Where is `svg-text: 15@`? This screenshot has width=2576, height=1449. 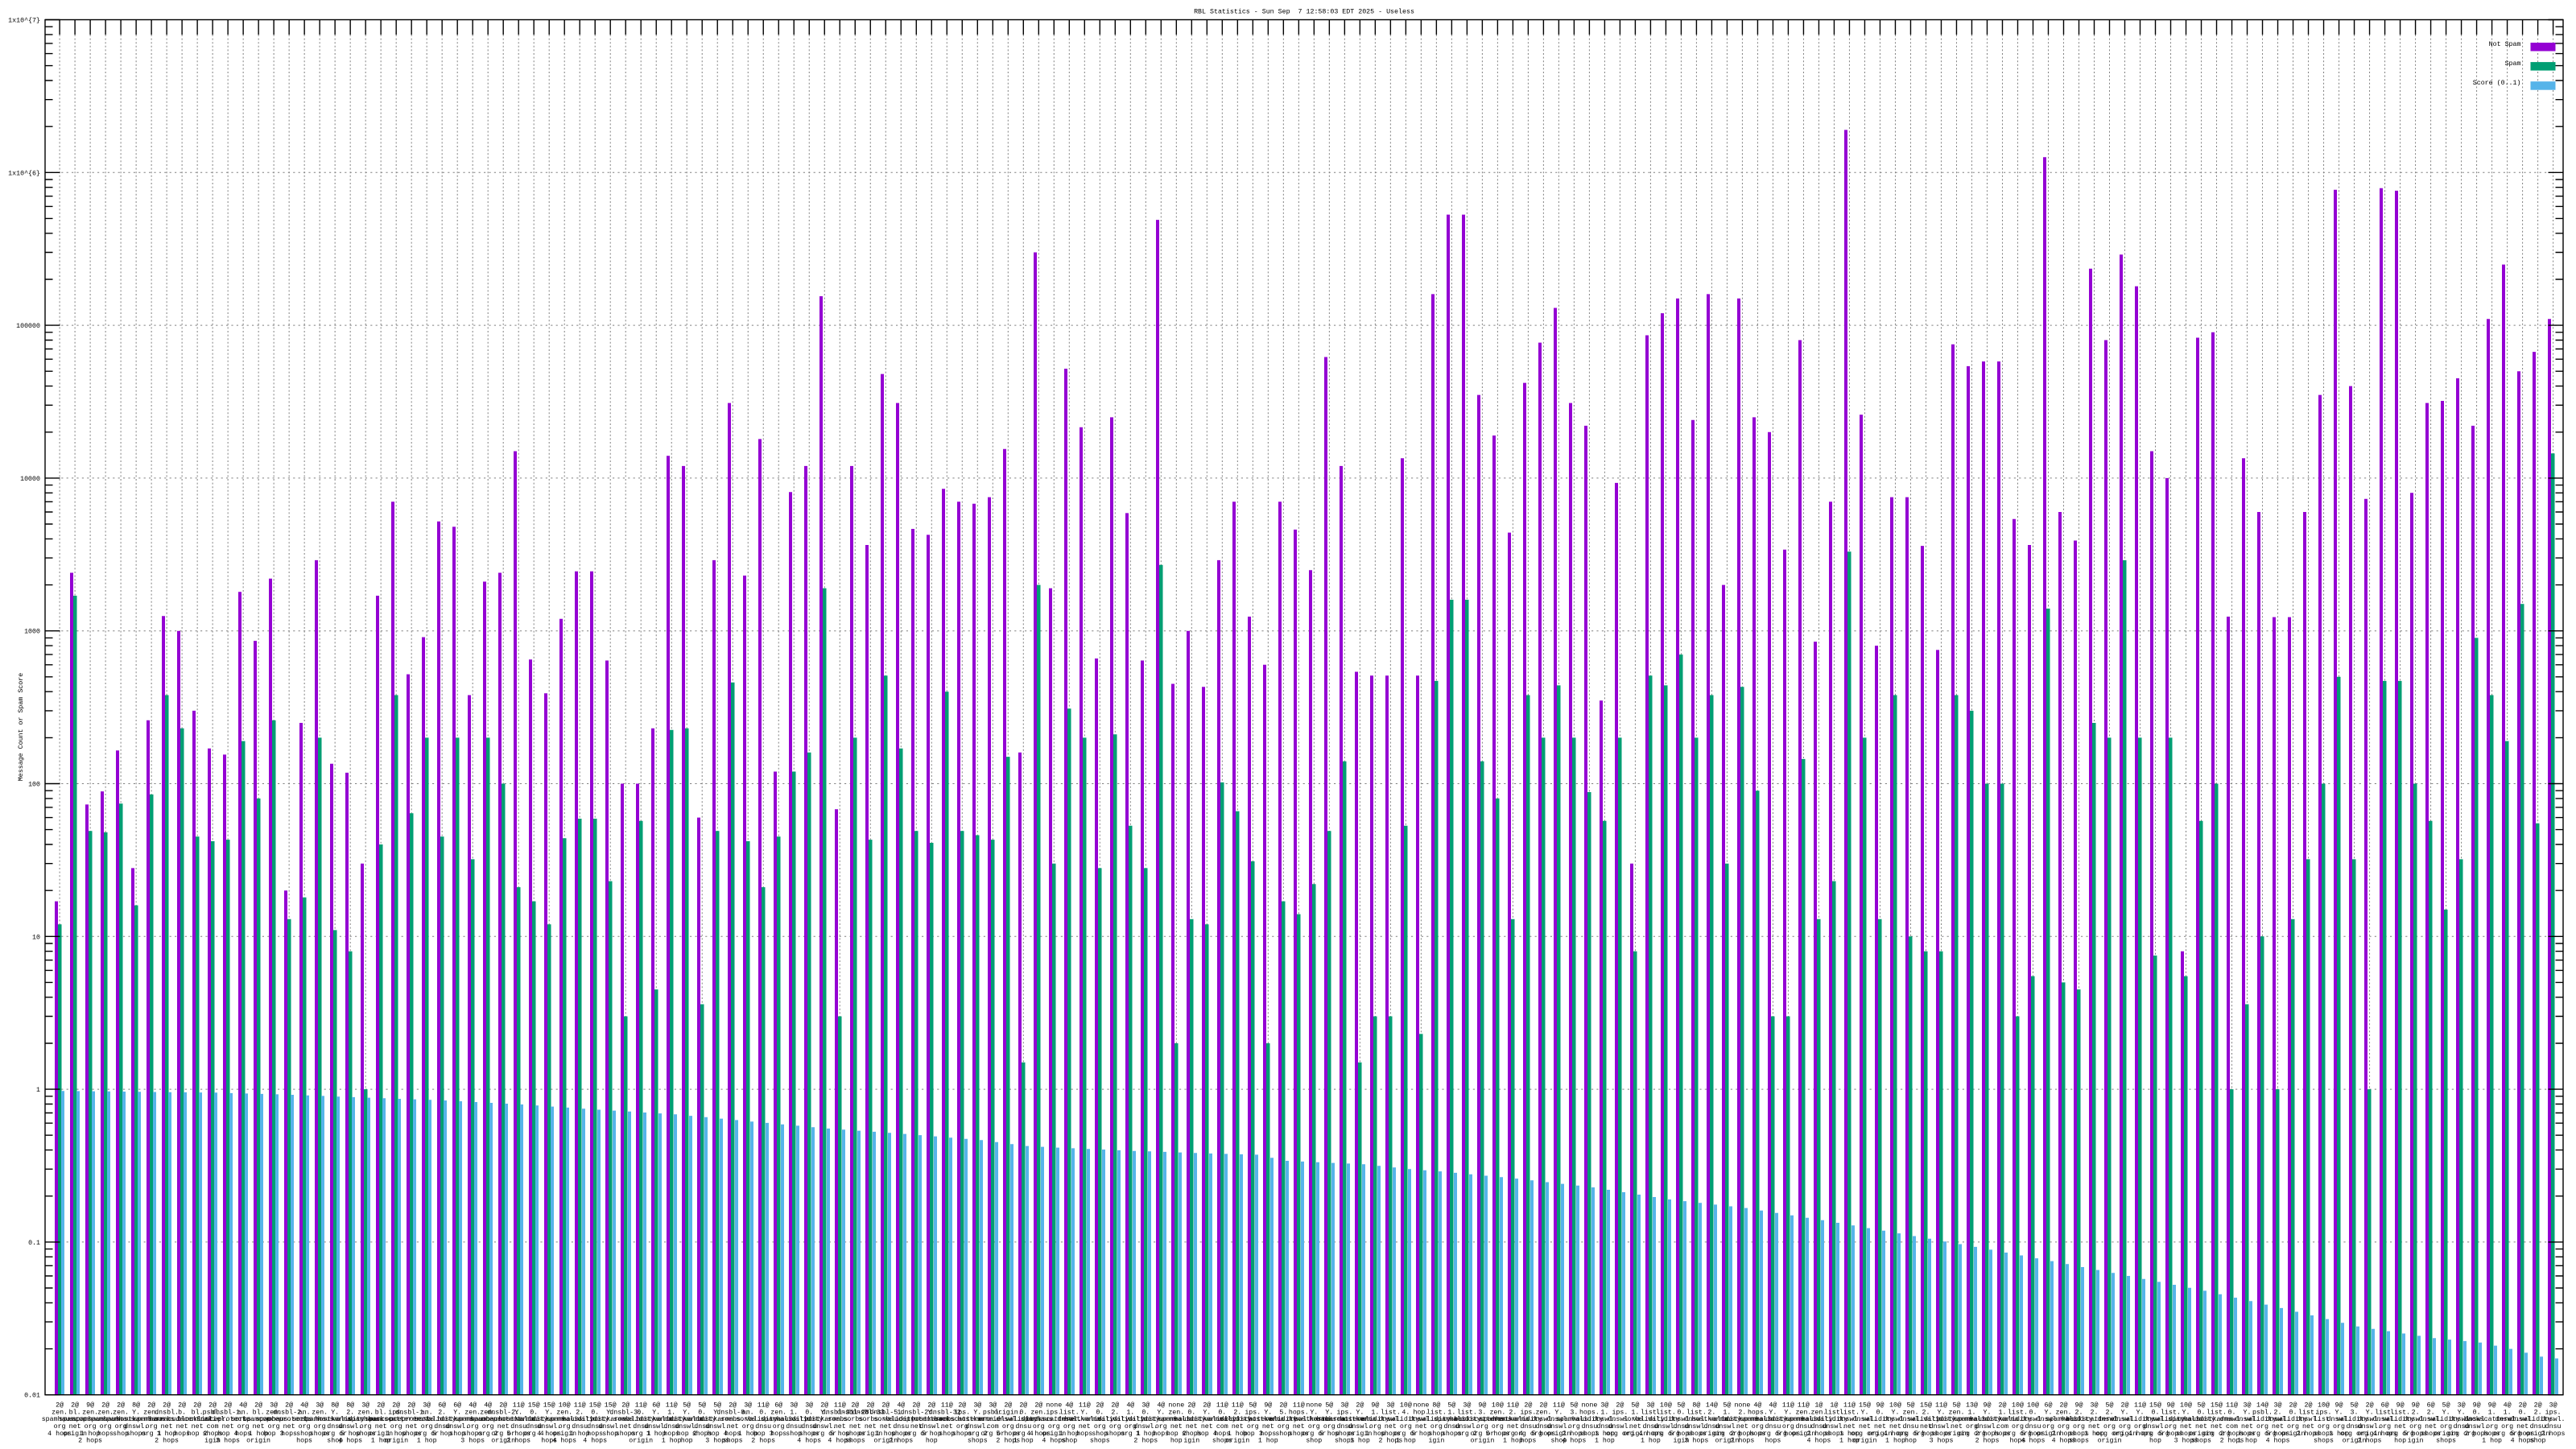
svg-text: 15@ is located at coordinates (534, 1406).